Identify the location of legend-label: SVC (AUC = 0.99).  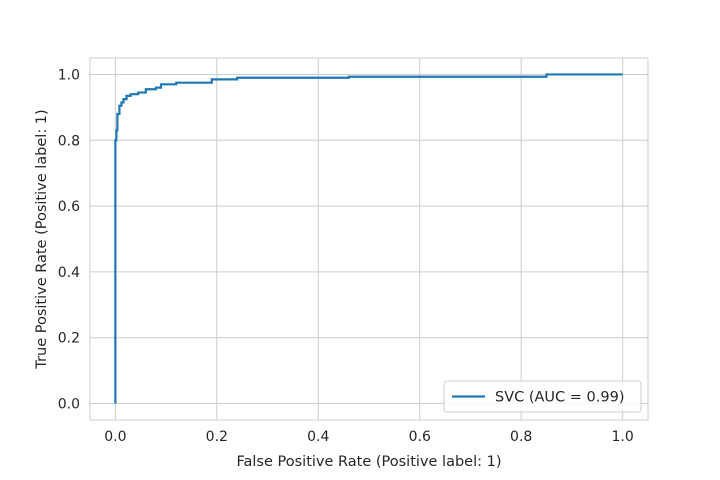
(559, 398).